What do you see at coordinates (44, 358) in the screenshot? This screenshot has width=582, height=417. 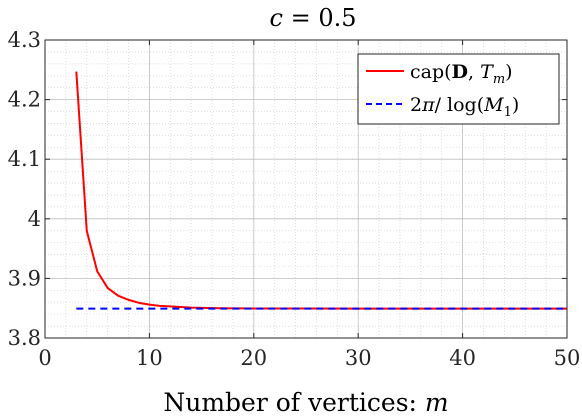 I see `x-tick-label: 0` at bounding box center [44, 358].